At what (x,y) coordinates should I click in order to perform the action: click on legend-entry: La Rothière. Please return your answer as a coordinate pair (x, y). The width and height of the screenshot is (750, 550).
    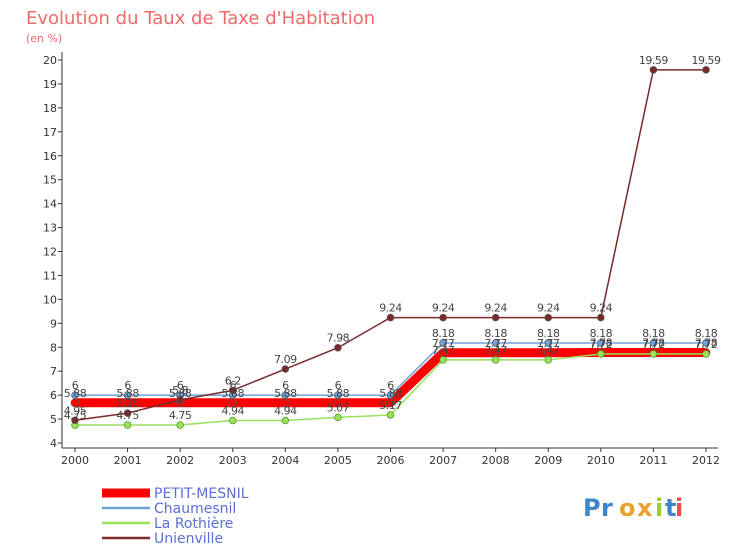
    Looking at the image, I should click on (193, 524).